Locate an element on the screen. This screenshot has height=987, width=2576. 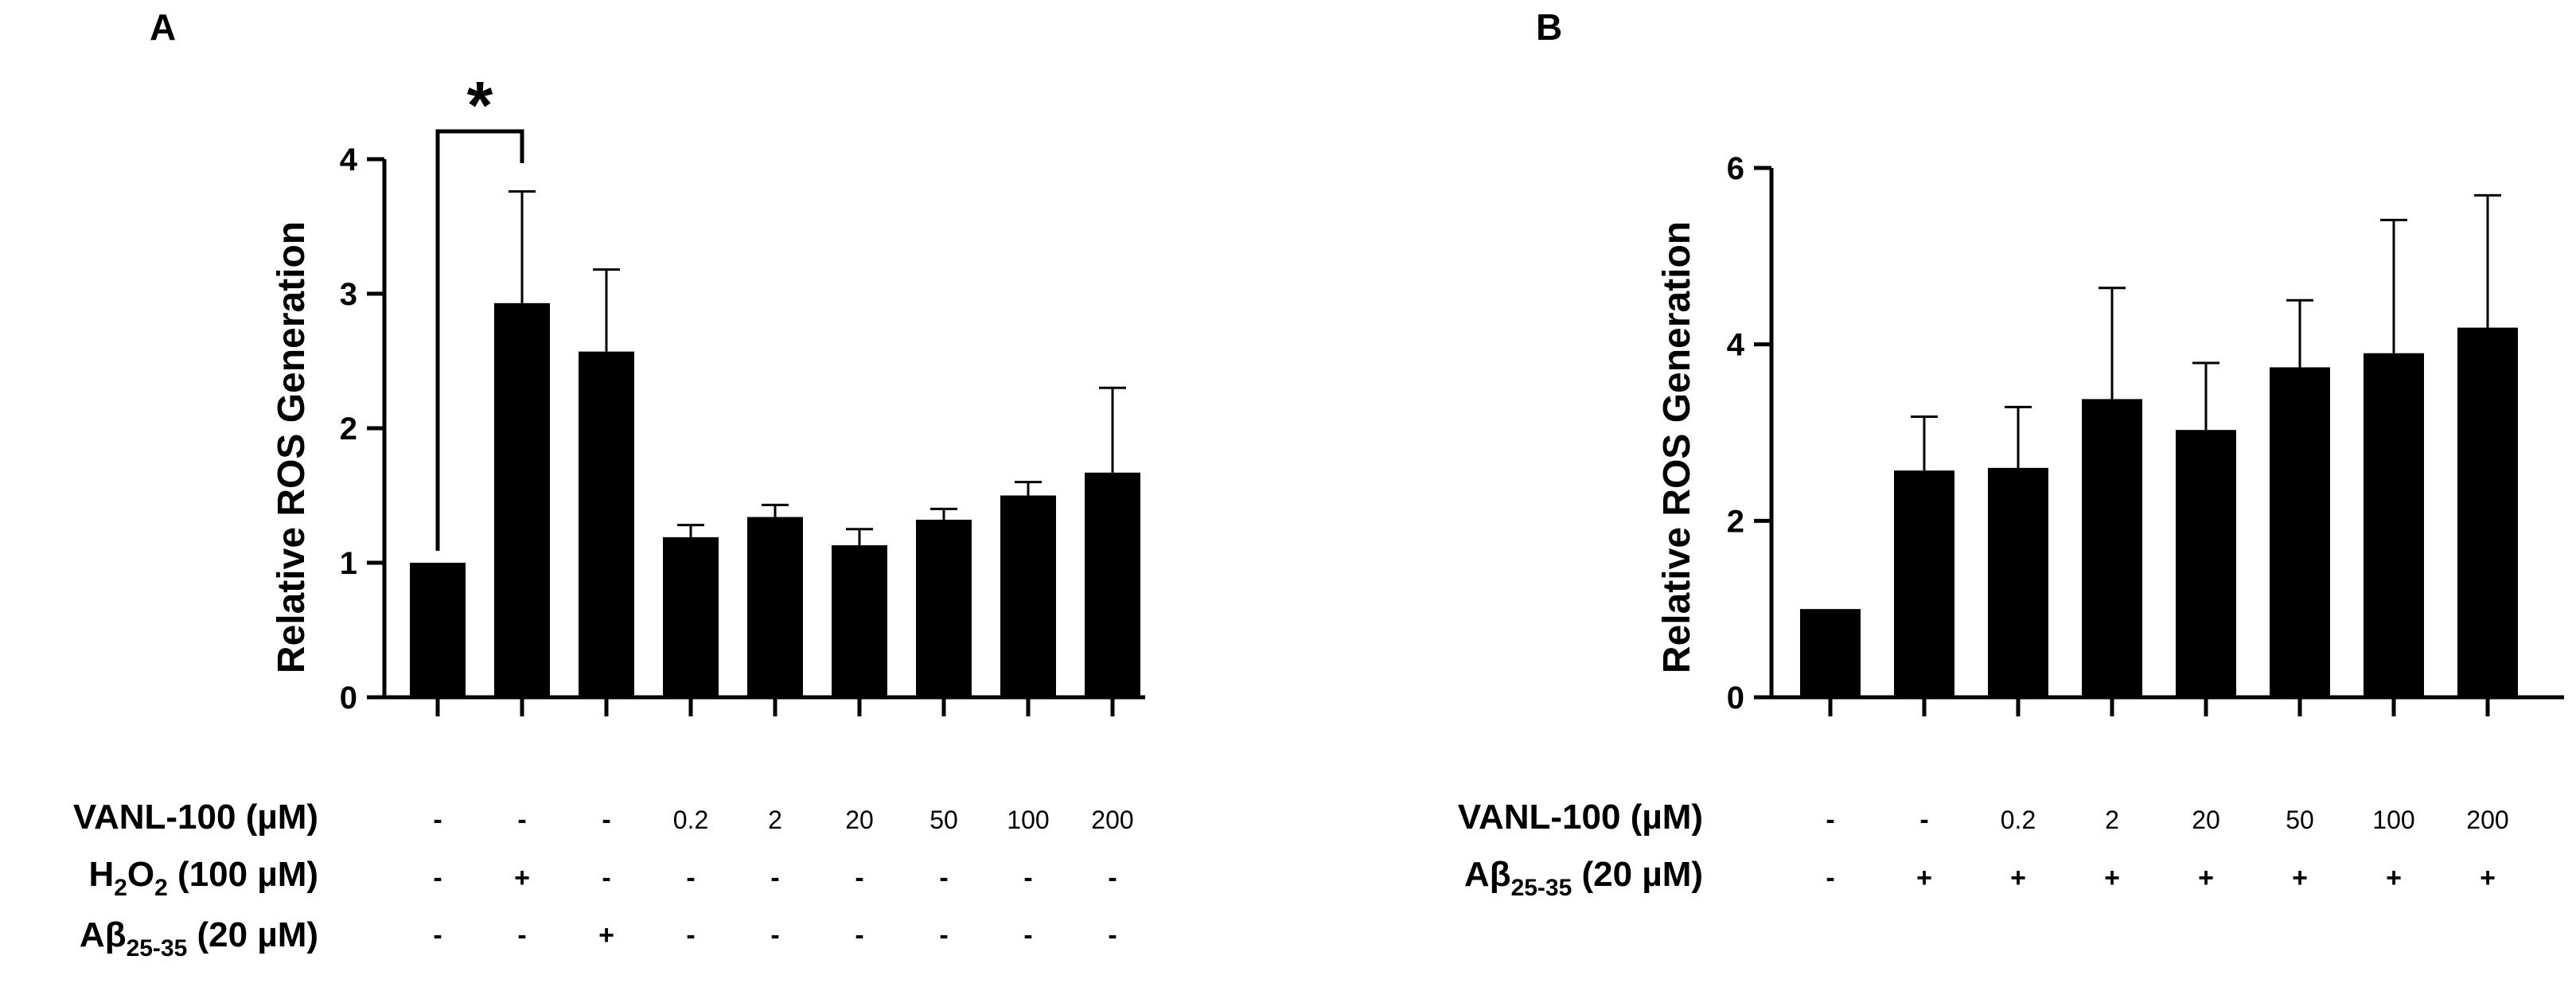
panel-a-letter: A is located at coordinates (163, 27).